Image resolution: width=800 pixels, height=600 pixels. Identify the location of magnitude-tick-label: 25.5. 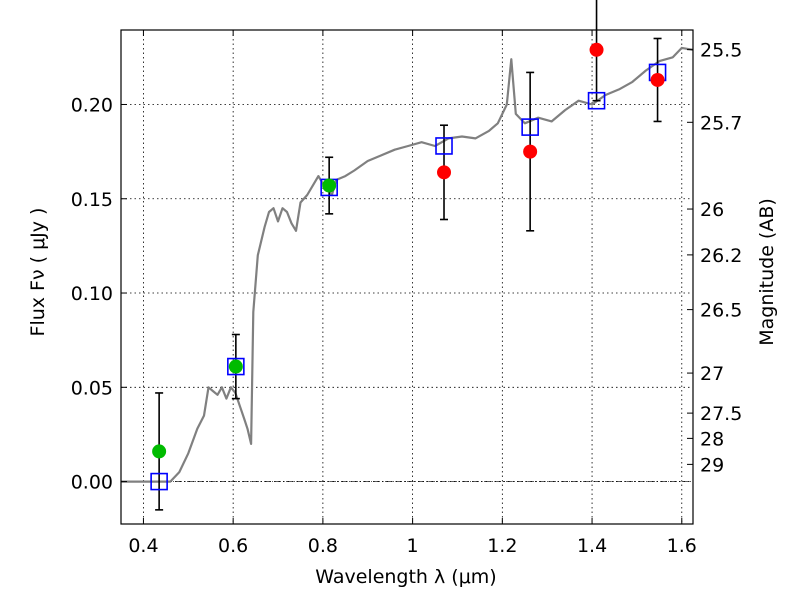
(721, 51).